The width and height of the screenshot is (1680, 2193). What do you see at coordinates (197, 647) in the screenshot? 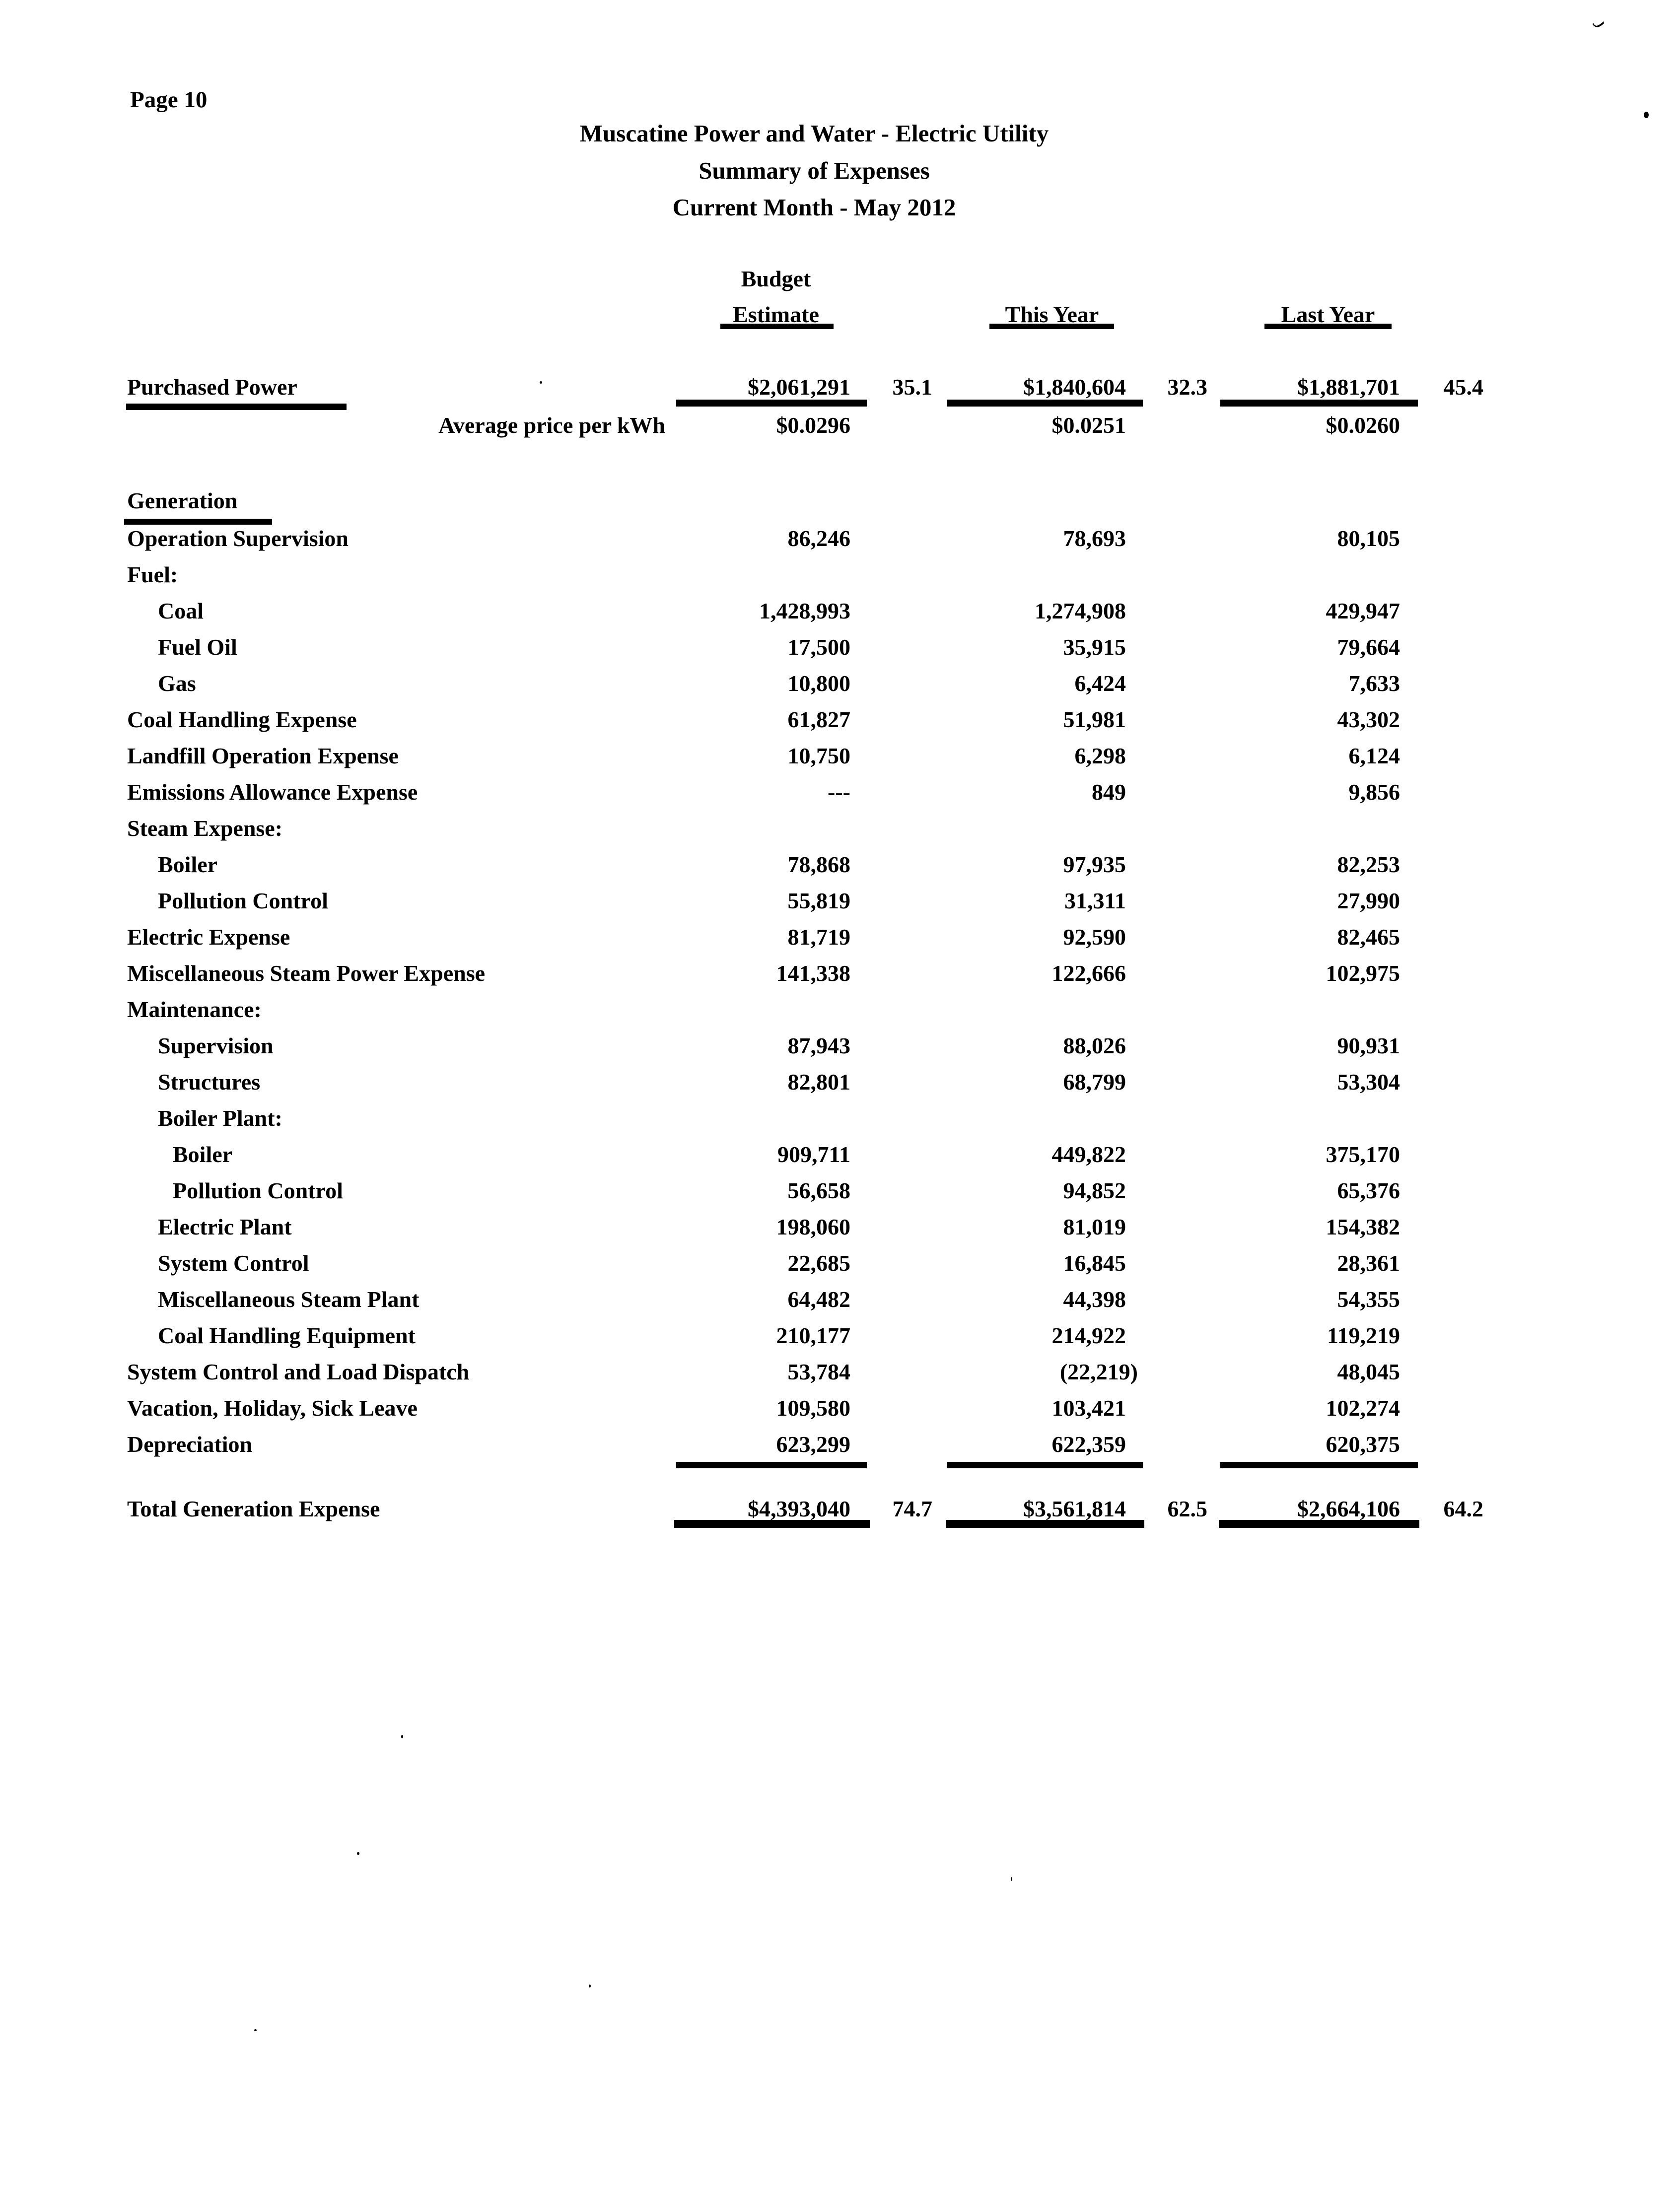
I see `row-label: Fuel Oil` at bounding box center [197, 647].